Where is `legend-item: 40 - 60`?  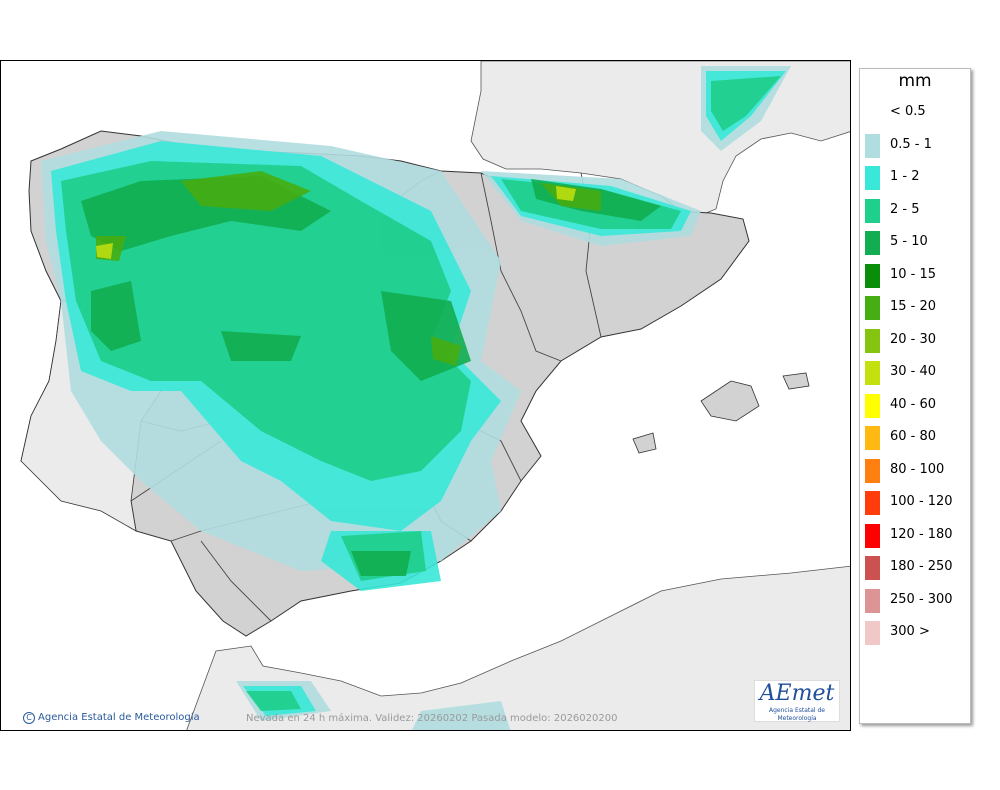
legend-item: 40 - 60 is located at coordinates (915, 405).